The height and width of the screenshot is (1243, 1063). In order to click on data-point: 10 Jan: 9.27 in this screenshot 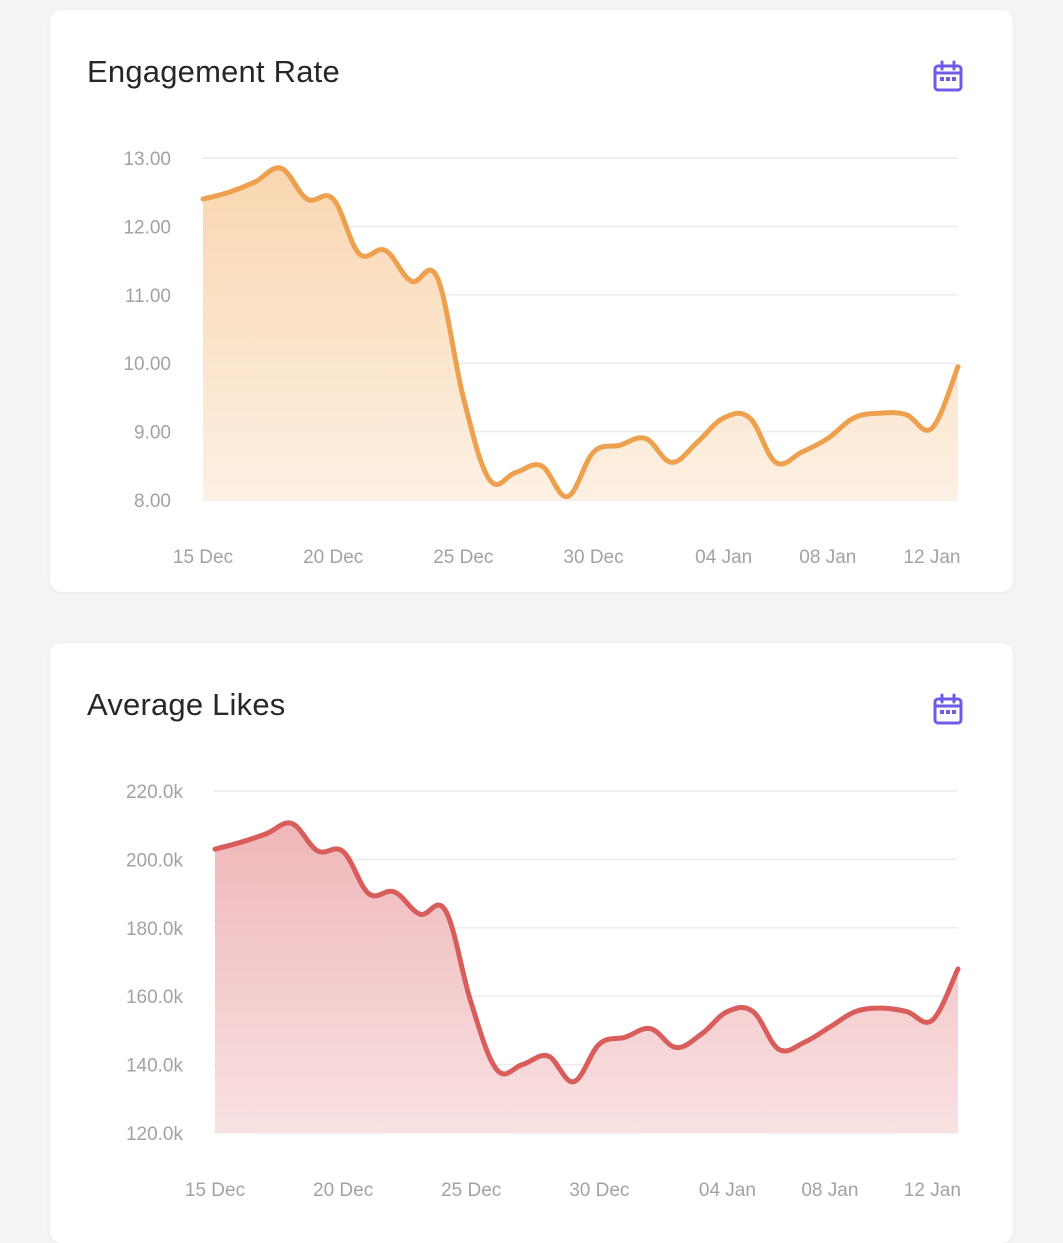, I will do `click(880, 413)`.